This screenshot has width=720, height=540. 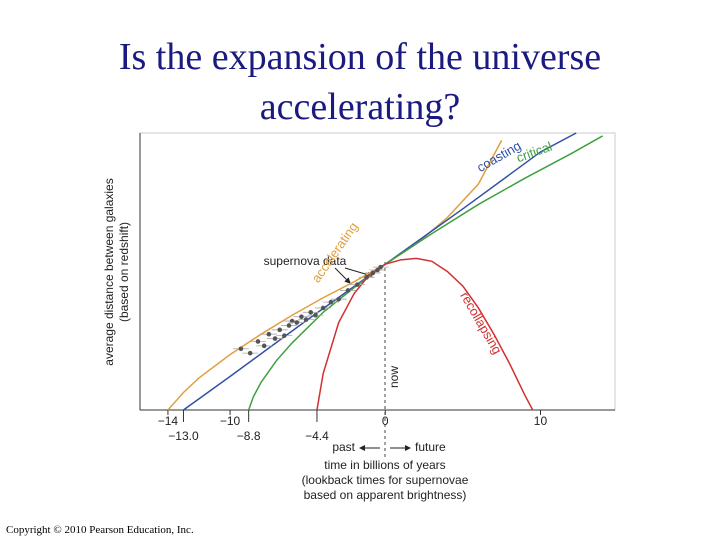 I want to click on x-tick-label: −4.4, so click(x=317, y=436).